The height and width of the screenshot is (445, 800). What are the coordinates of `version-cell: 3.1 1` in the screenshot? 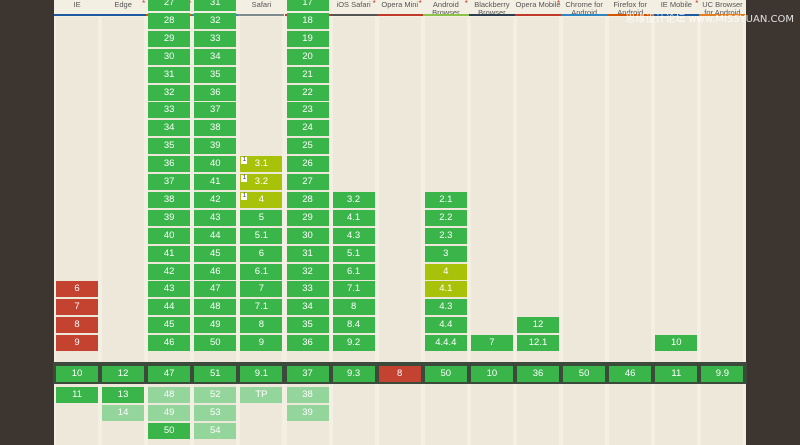 It's located at (261, 164).